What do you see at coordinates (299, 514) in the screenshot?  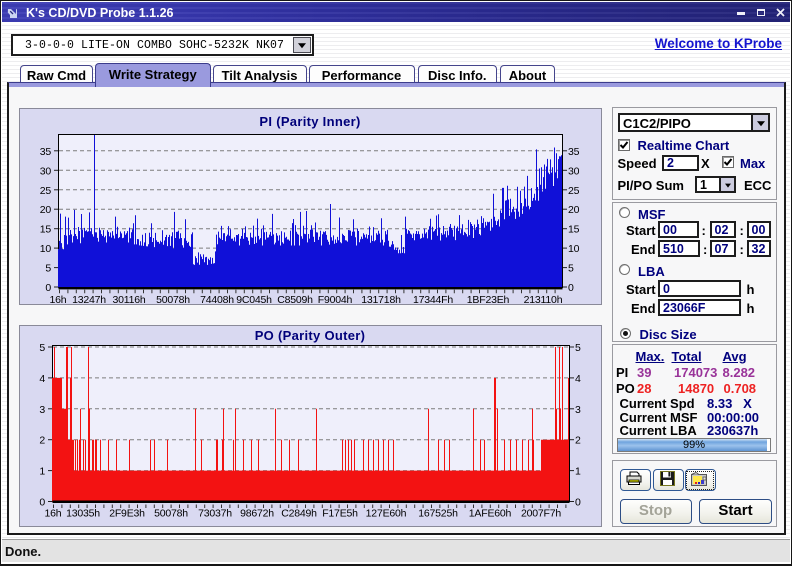 I see `svg-text: C2849h` at bounding box center [299, 514].